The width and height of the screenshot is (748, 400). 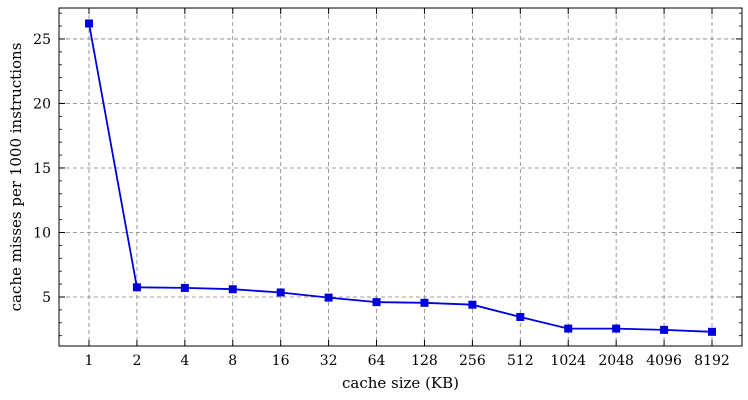 I want to click on x-tick-label: 4, so click(x=184, y=361).